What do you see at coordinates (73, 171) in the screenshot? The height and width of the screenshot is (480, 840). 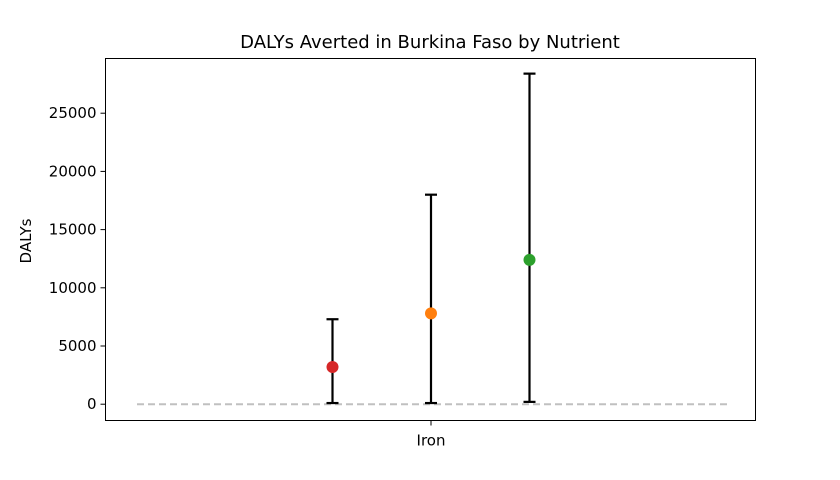 I see `y-tick-label: 20000` at bounding box center [73, 171].